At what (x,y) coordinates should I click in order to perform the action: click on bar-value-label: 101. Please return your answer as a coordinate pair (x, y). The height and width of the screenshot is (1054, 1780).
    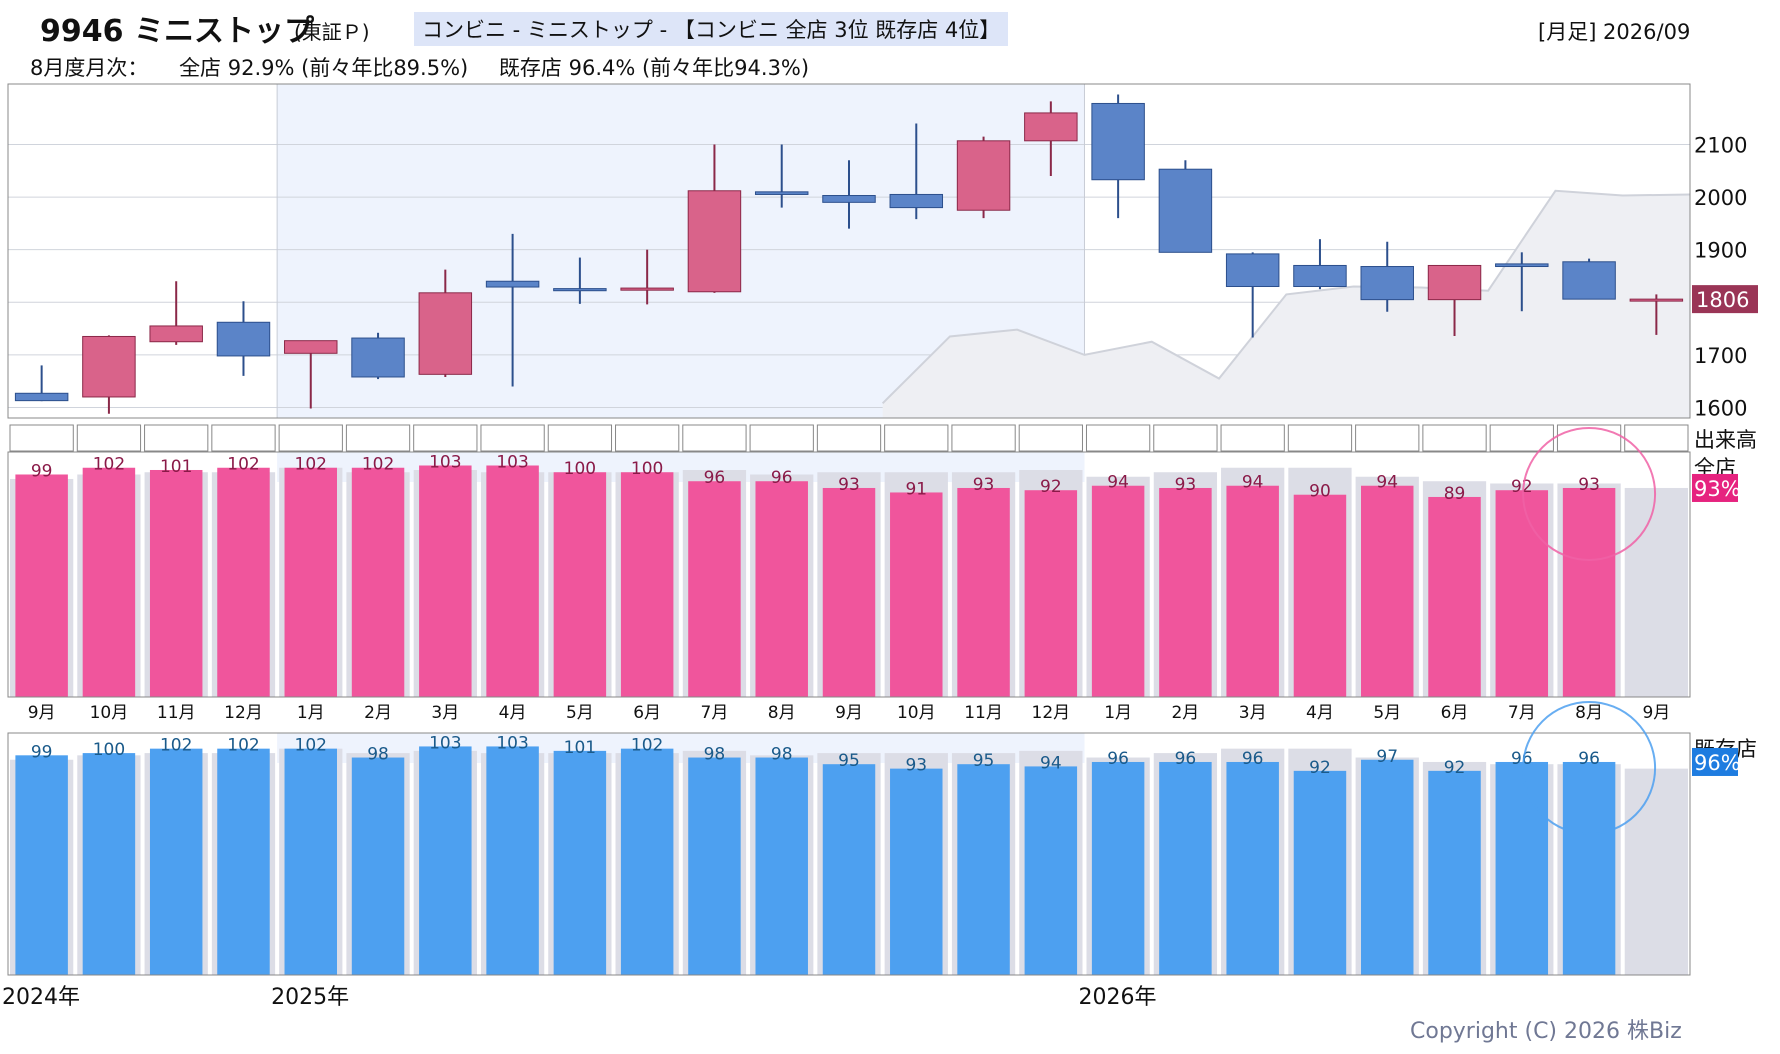
    Looking at the image, I should click on (176, 467).